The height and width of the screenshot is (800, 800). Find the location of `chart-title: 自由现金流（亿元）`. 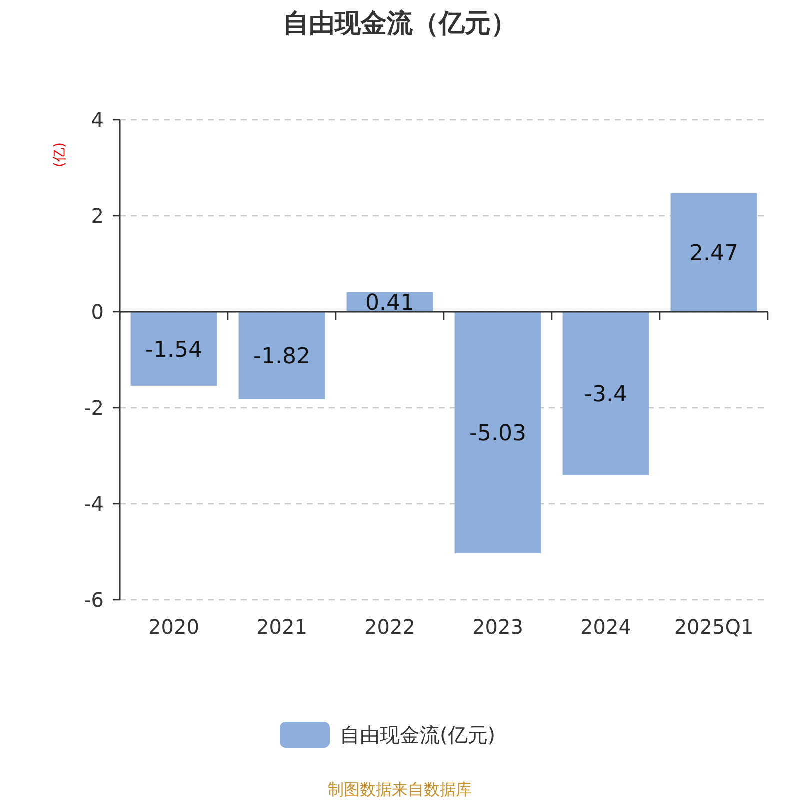

chart-title: 自由现金流（亿元） is located at coordinates (400, 24).